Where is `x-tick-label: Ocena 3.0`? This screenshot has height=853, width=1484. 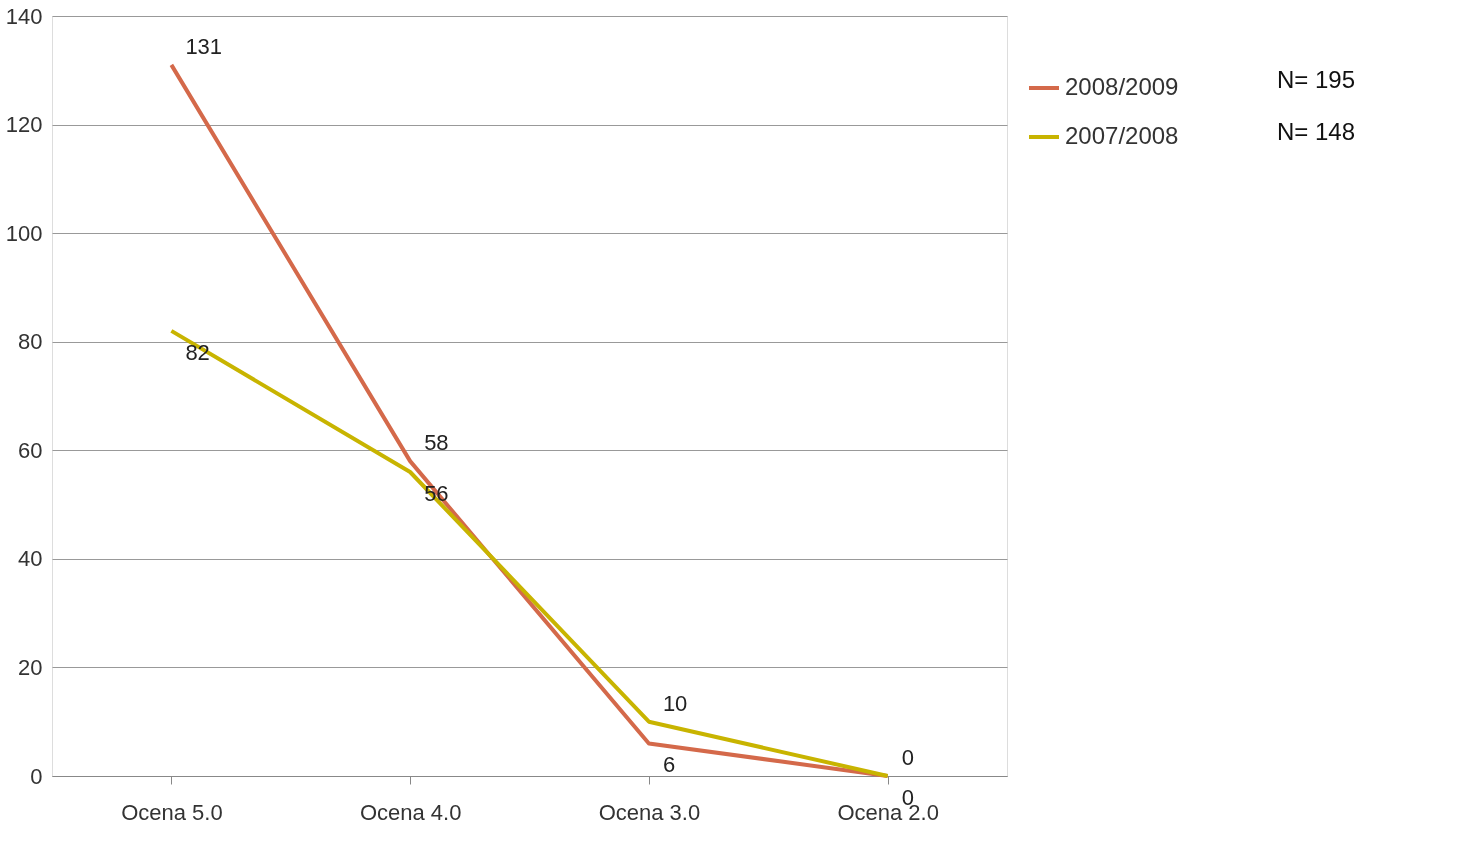
x-tick-label: Ocena 3.0 is located at coordinates (649, 812).